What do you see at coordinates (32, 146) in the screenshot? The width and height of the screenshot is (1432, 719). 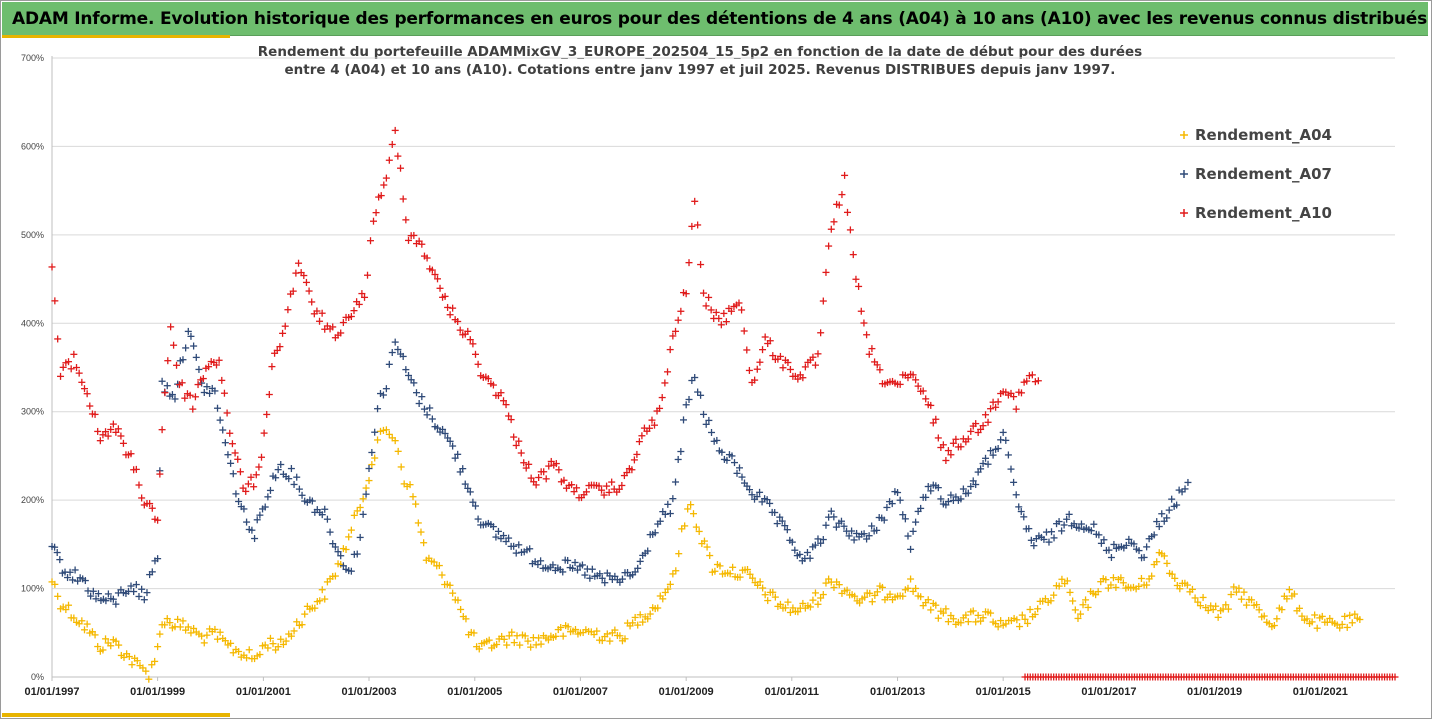 I see `y-tick-label: 600%` at bounding box center [32, 146].